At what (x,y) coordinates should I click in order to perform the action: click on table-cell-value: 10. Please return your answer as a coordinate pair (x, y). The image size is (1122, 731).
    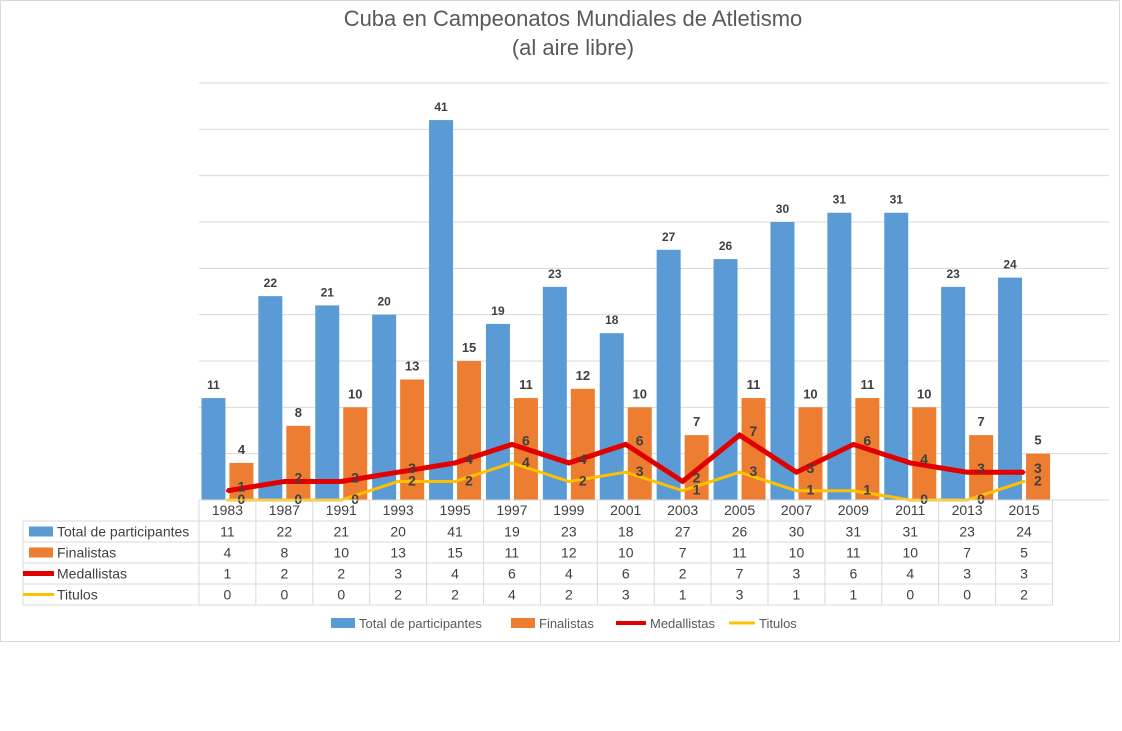
    Looking at the image, I should click on (910, 553).